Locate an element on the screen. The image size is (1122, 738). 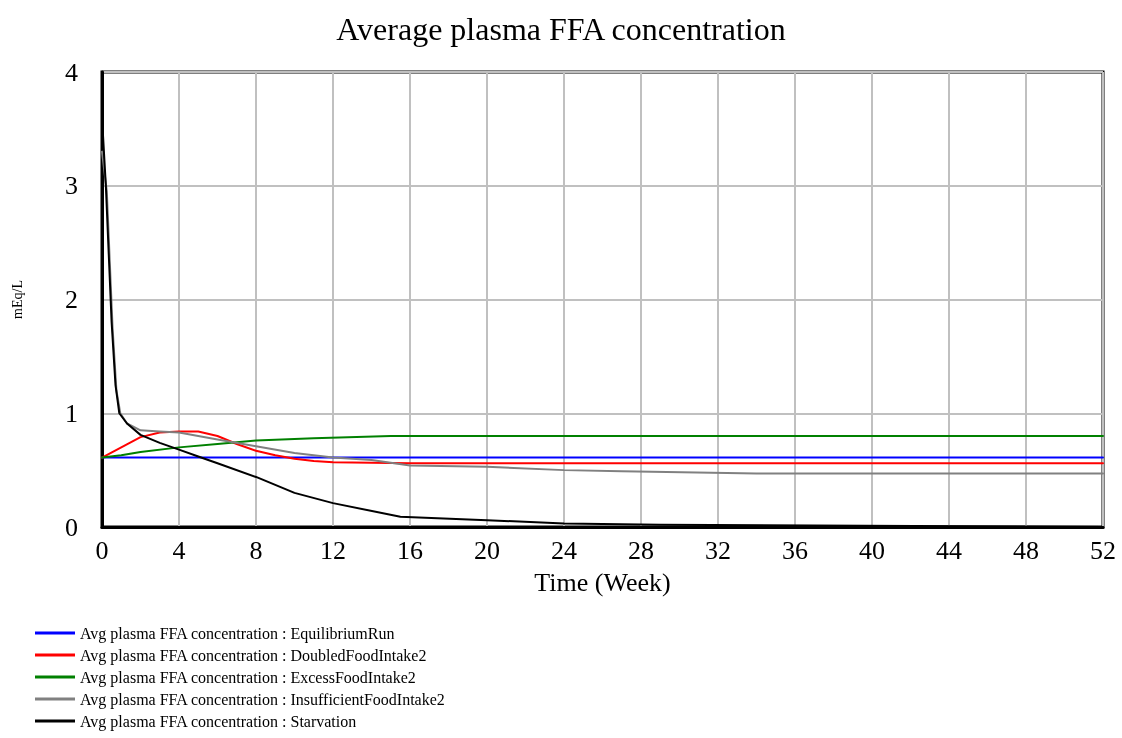
x-tick-label: 4 is located at coordinates (179, 550).